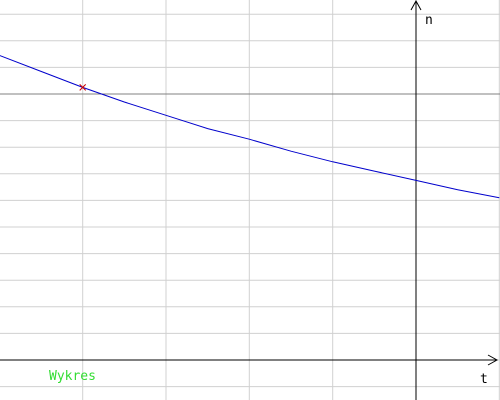 The image size is (500, 400). What do you see at coordinates (72, 376) in the screenshot?
I see `chart-title: Wykres` at bounding box center [72, 376].